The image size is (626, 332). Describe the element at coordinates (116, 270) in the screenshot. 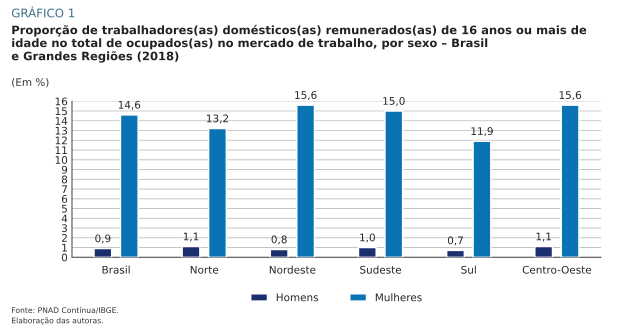

I see `x-tick-label: Brasil` at that location.